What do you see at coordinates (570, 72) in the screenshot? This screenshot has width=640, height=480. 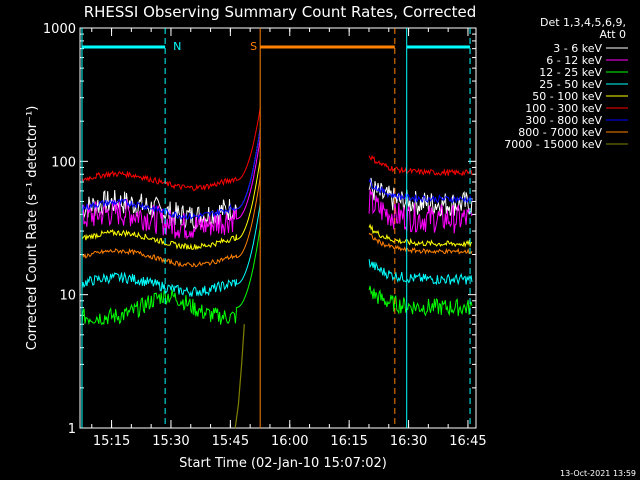 I see `legend-label: 12 - 25 keV` at bounding box center [570, 72].